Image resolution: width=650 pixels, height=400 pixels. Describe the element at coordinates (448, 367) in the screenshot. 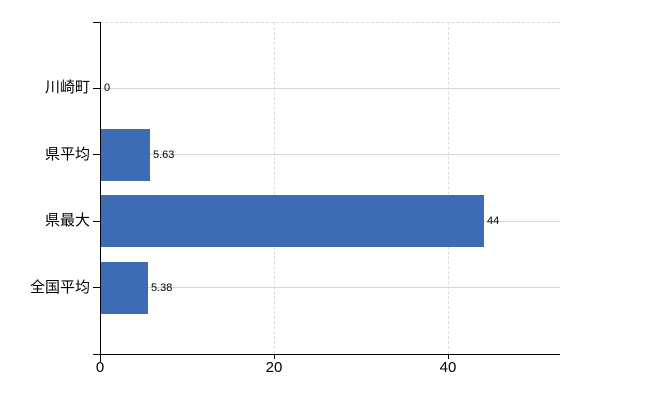

I see `x-axis-tick-label: 40` at that location.